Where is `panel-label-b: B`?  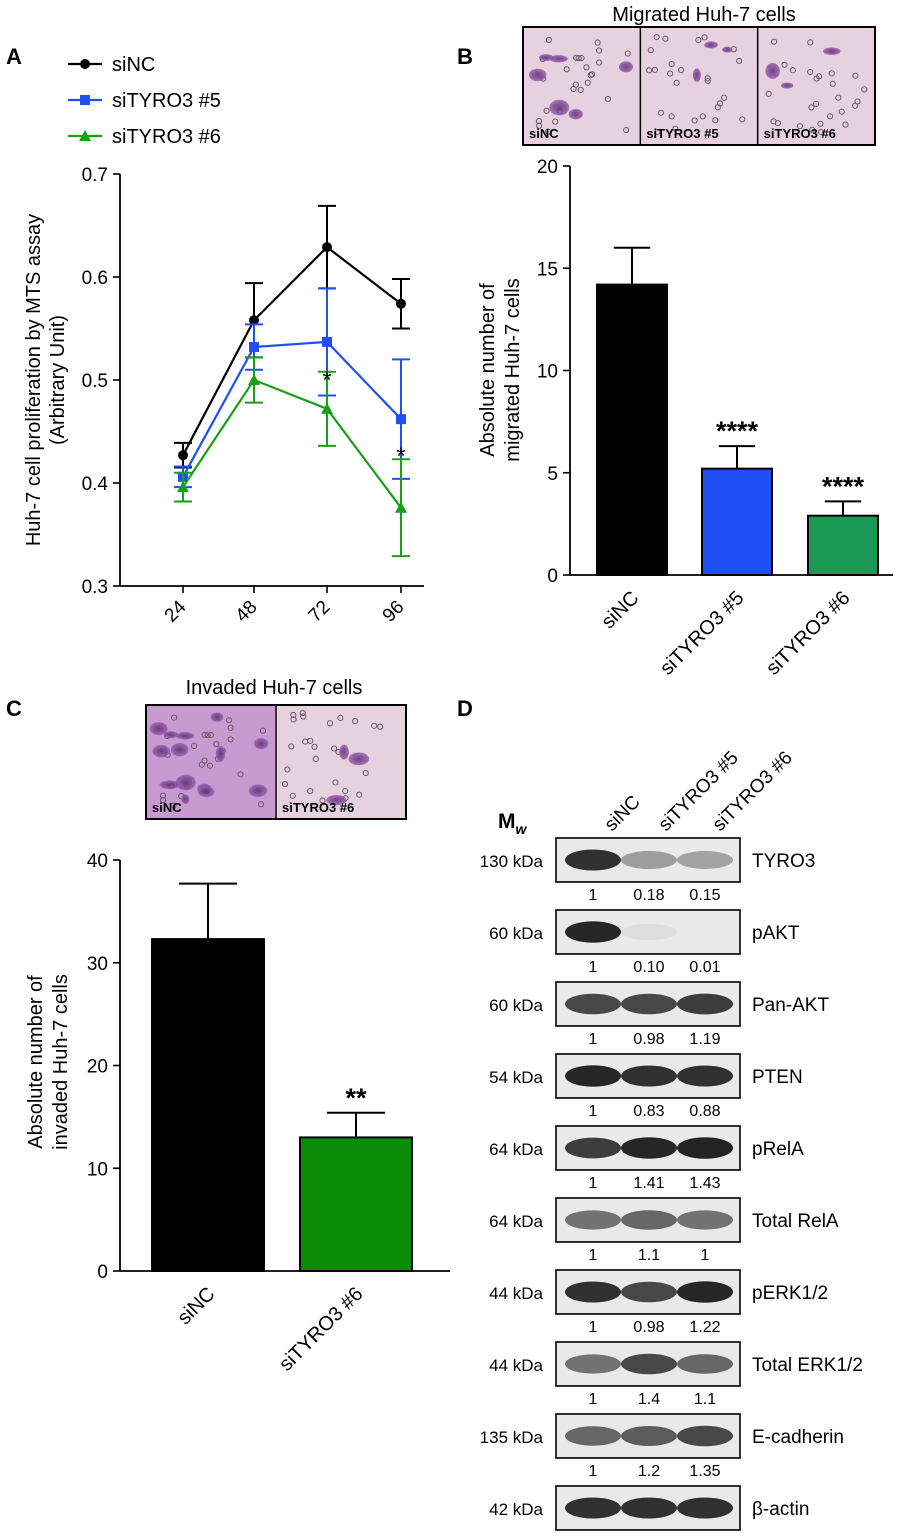
panel-label-b: B is located at coordinates (465, 56).